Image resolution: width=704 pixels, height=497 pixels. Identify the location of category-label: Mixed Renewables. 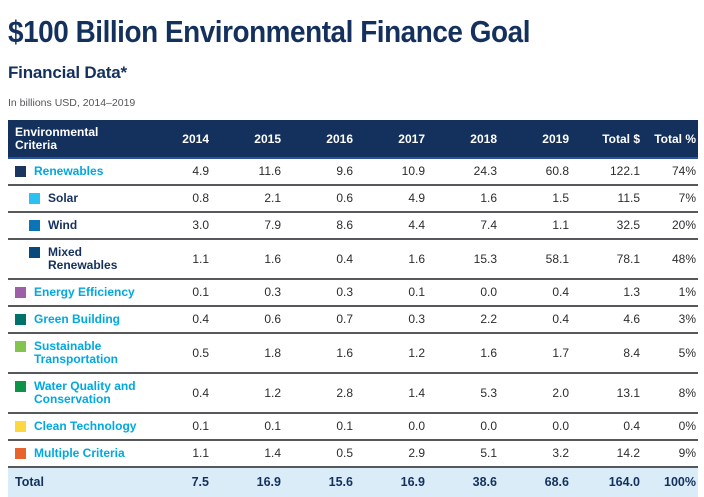
(83, 258).